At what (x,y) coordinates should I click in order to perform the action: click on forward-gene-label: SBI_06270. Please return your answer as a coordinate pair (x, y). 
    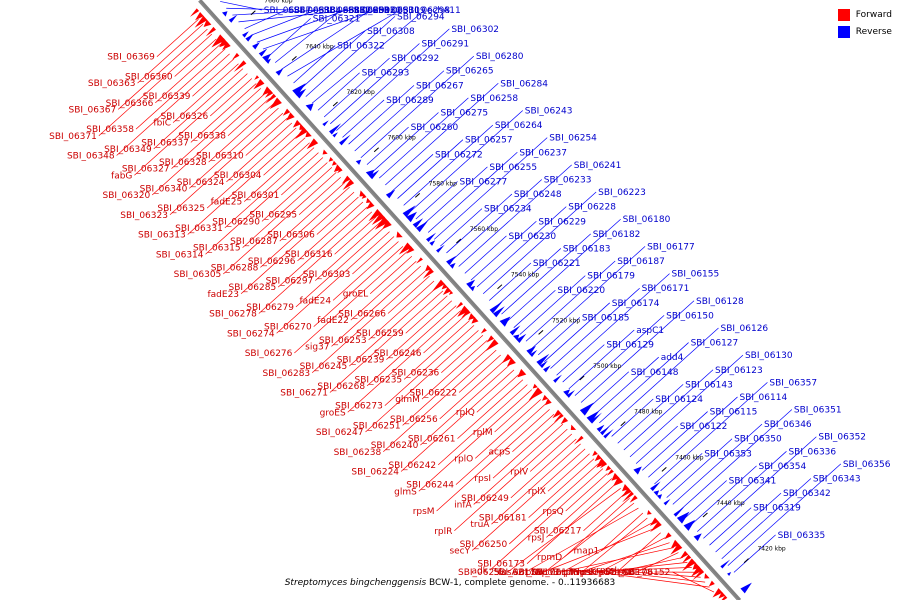
    Looking at the image, I should click on (288, 328).